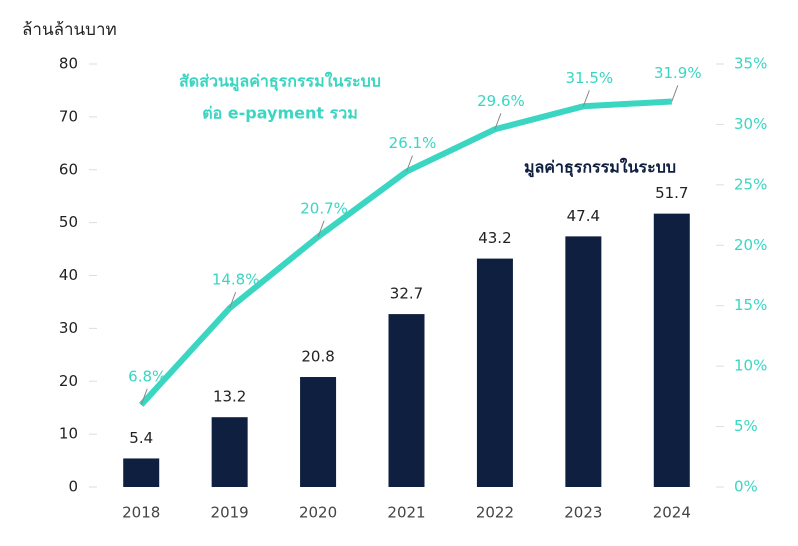 This screenshot has width=798, height=546. I want to click on line-value-label: 31.5%, so click(590, 78).